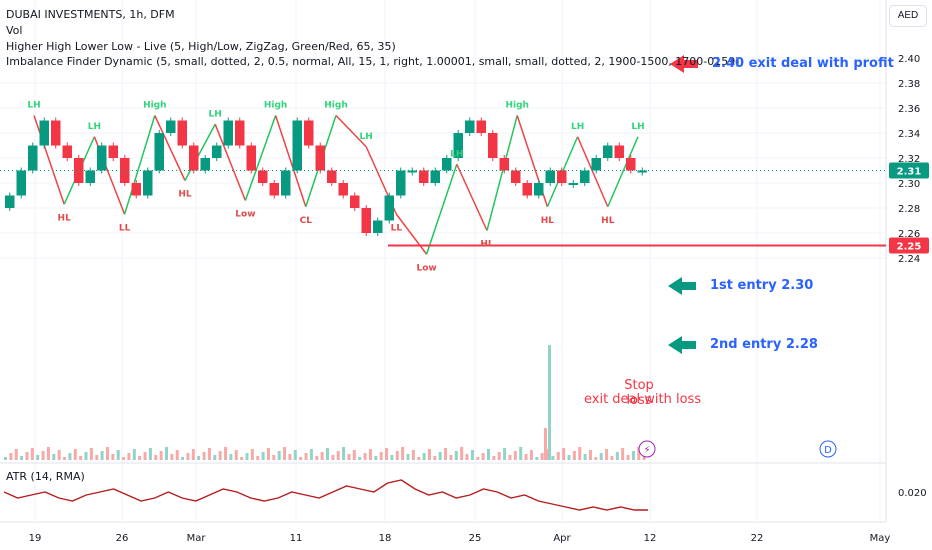 This screenshot has height=550, width=932. I want to click on time-tick-label: 18, so click(385, 538).